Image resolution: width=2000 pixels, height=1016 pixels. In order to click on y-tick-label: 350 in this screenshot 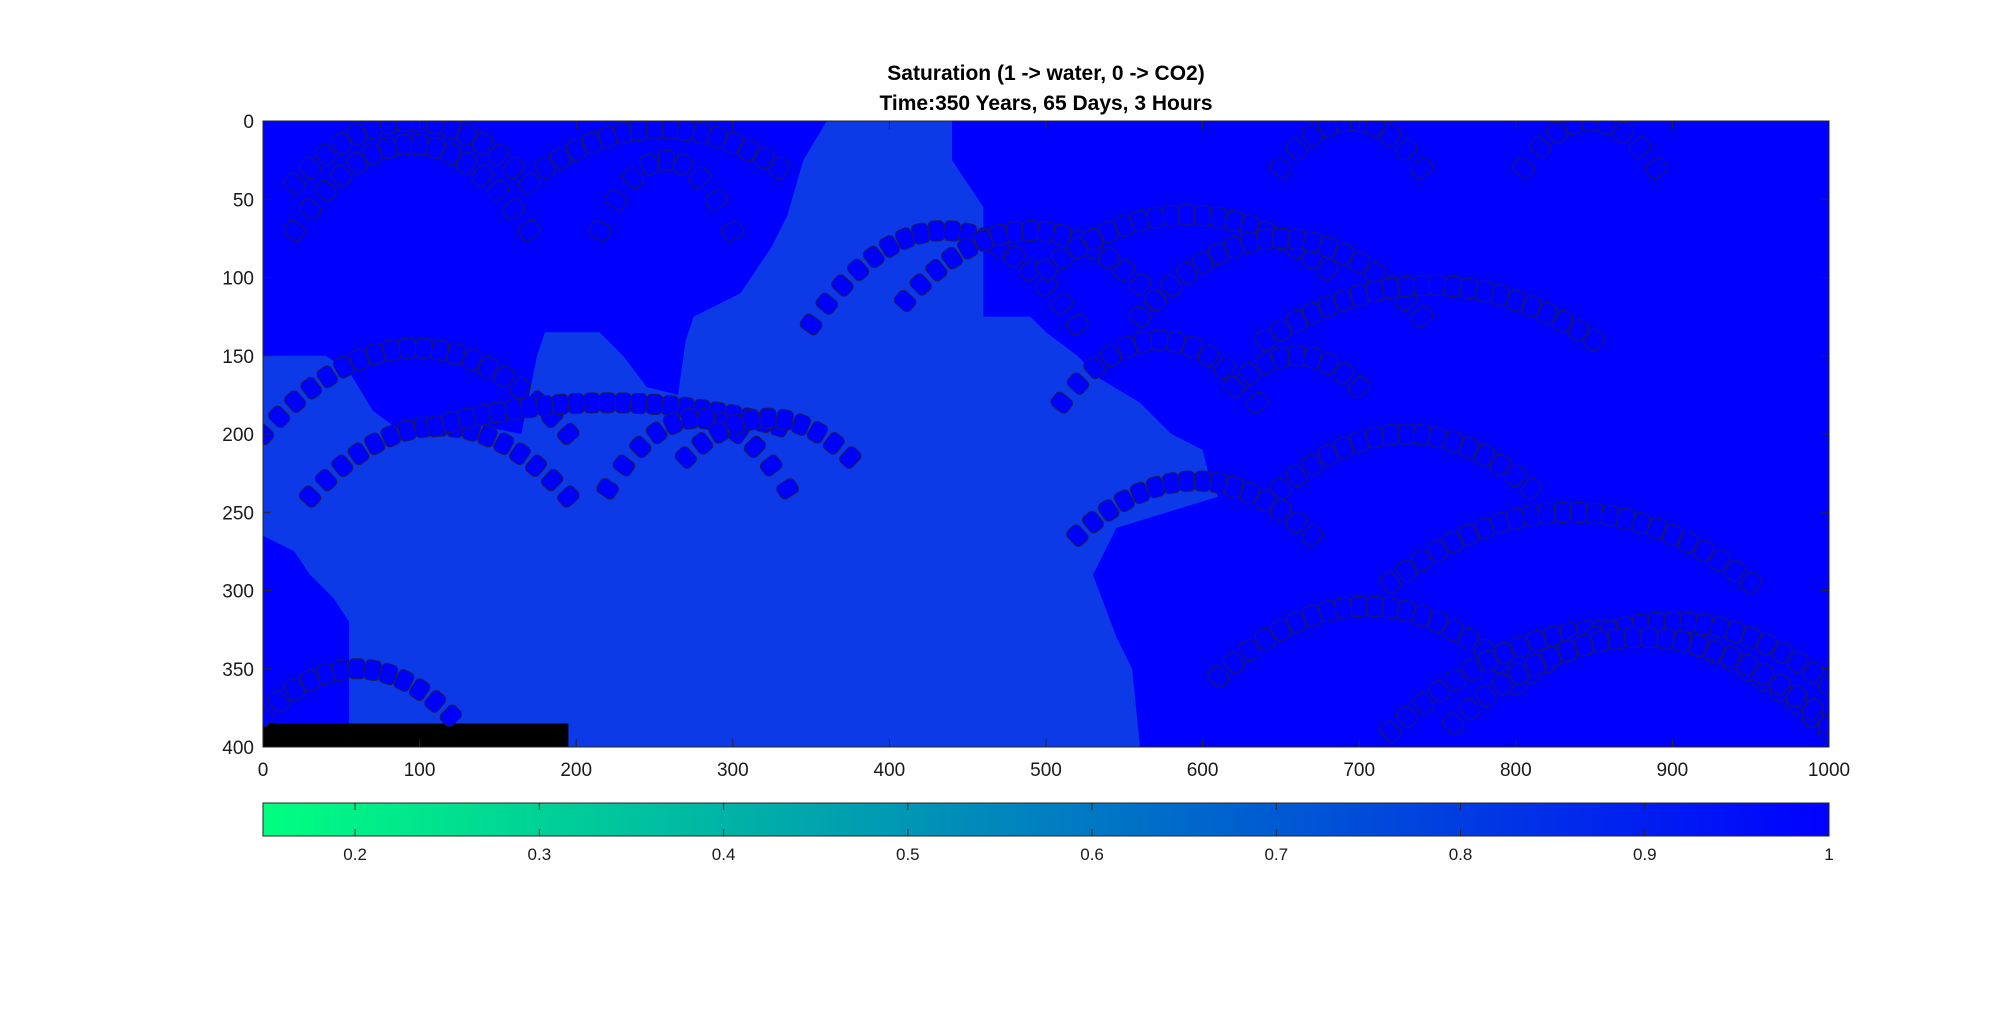, I will do `click(238, 670)`.